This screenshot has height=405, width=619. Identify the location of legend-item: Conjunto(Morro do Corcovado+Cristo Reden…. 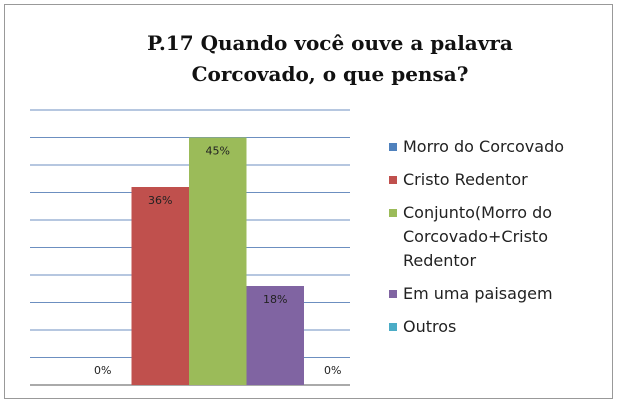
(497, 237).